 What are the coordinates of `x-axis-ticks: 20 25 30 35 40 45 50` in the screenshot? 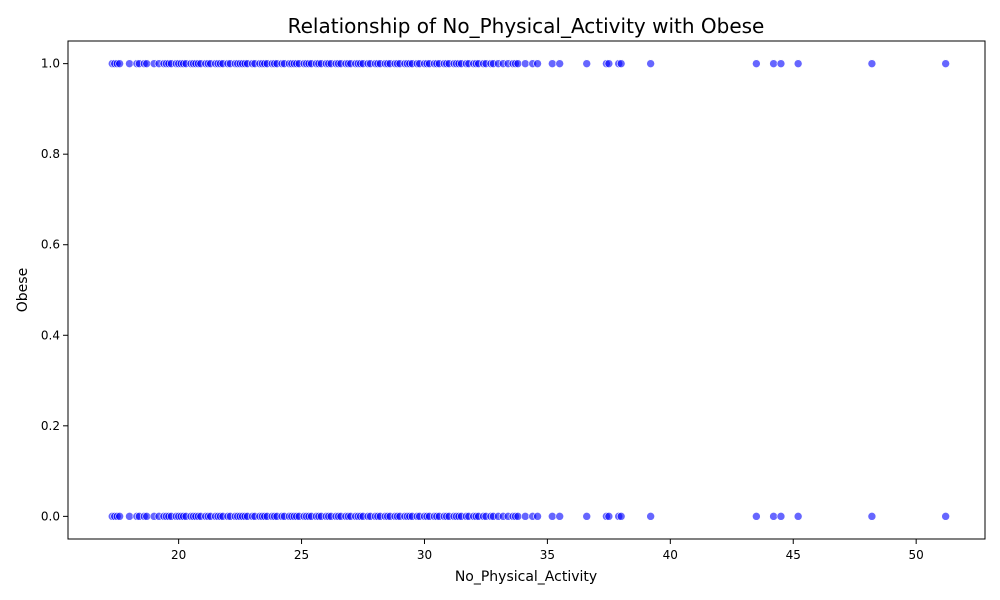 It's located at (547, 550).